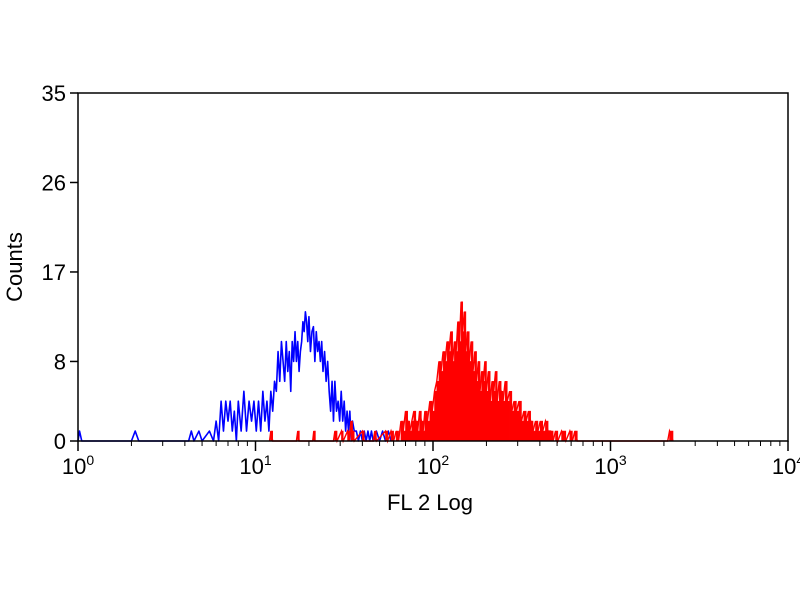  I want to click on x-tick-label: 10⁰, so click(78, 465).